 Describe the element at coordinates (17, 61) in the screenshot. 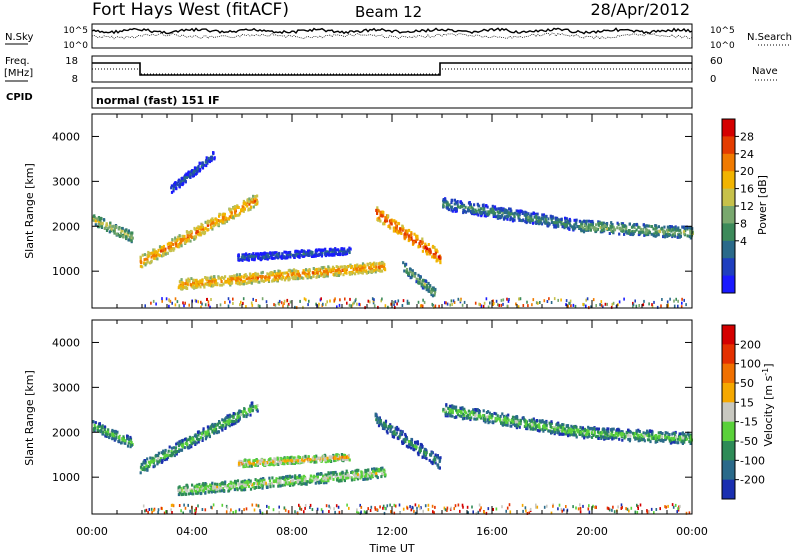

I see `freq-label-line1: Freq.` at that location.